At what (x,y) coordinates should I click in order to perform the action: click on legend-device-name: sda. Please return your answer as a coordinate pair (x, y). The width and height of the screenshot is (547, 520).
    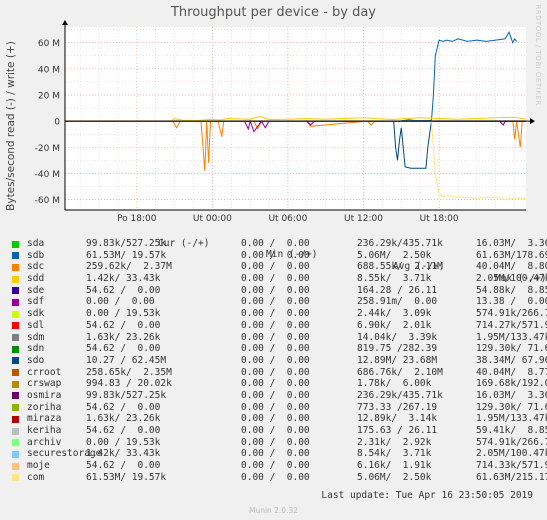
    Looking at the image, I should click on (36, 243).